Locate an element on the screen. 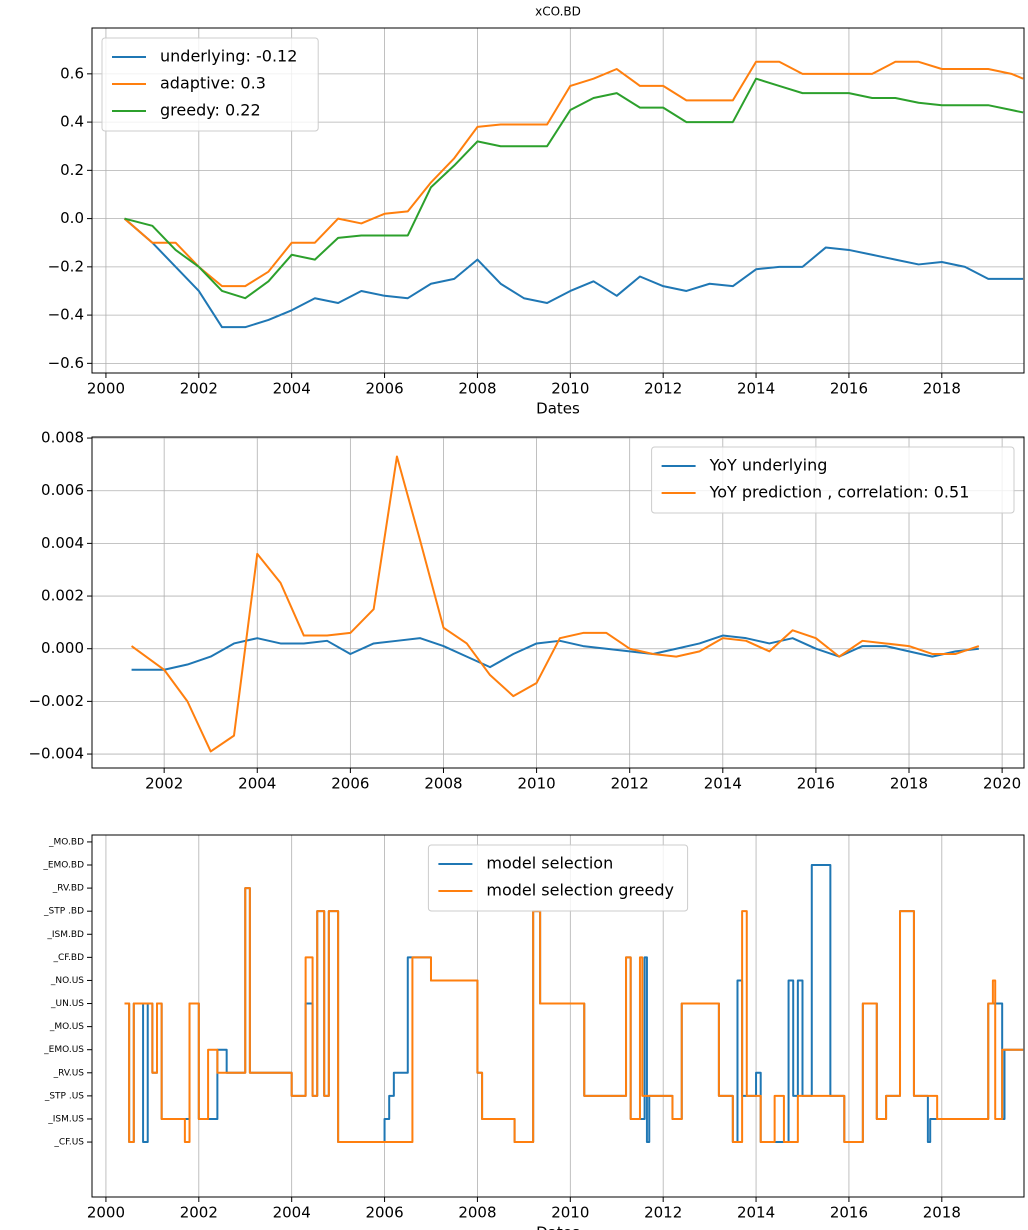 The width and height of the screenshot is (1028, 1230). y-tick-label: _RV.BD is located at coordinates (68, 889).